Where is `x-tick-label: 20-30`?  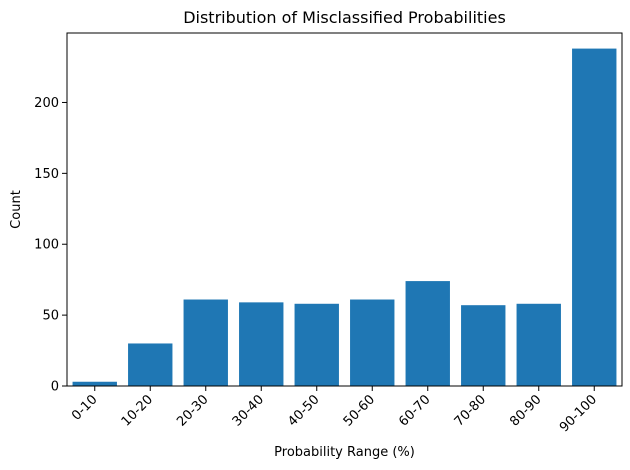 x-tick-label: 20-30 is located at coordinates (192, 410).